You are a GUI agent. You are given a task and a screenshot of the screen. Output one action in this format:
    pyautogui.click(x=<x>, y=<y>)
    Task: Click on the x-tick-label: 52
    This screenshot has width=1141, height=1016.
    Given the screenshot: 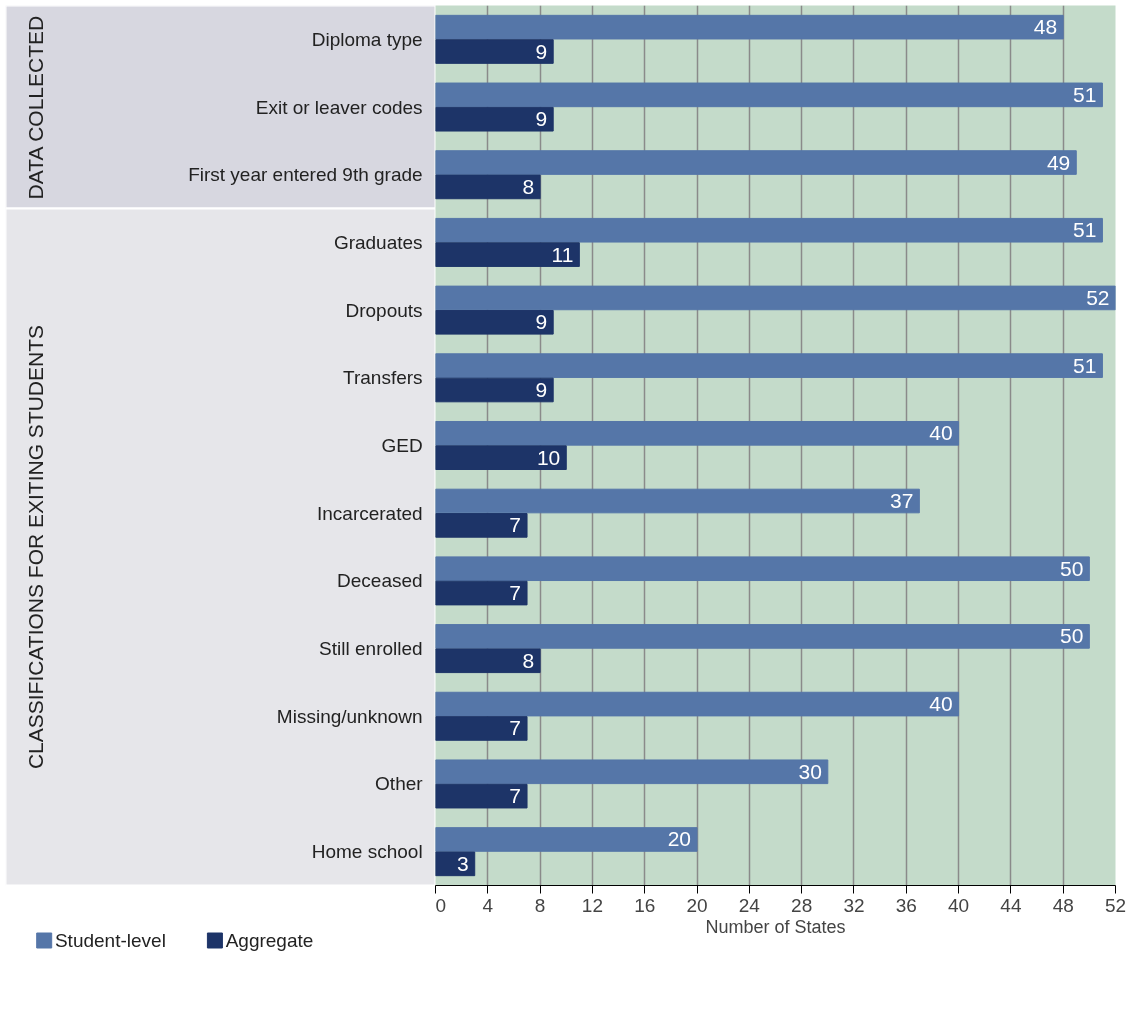 What is the action you would take?
    pyautogui.click(x=1115, y=905)
    